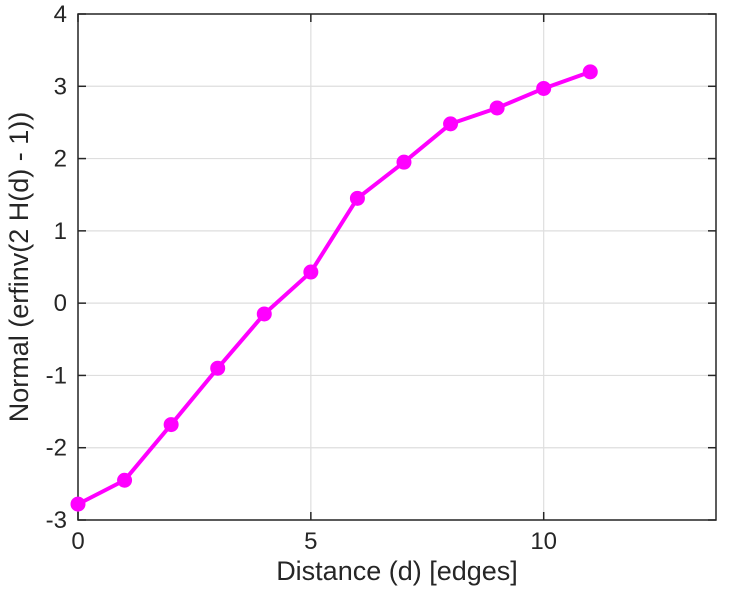 The width and height of the screenshot is (738, 600). Describe the element at coordinates (310, 541) in the screenshot. I see `x-tick-label: 5` at that location.